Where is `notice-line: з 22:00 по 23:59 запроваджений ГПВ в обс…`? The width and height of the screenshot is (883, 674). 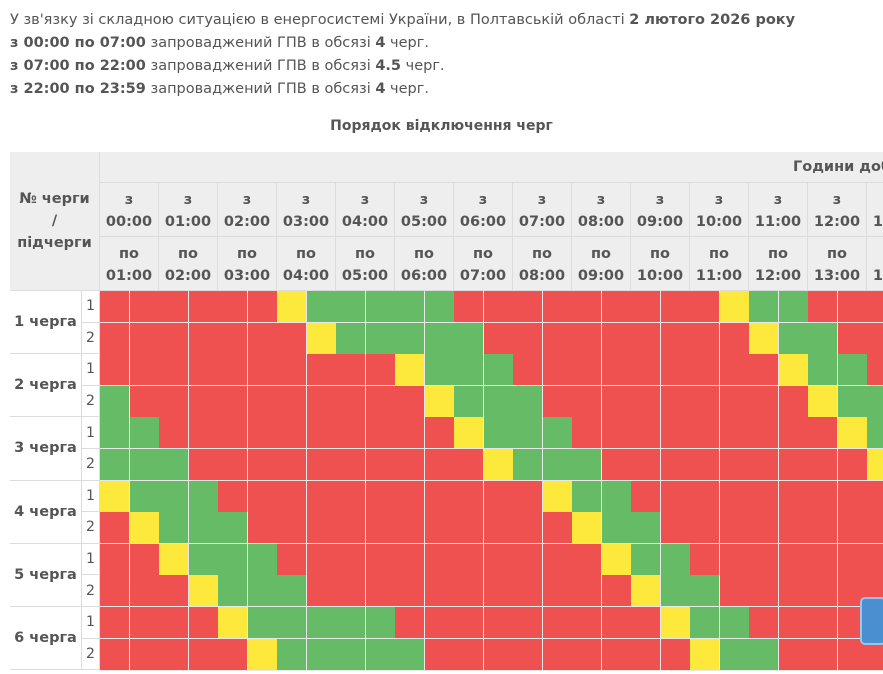
notice-line: з 22:00 по 23:59 запроваджений ГПВ в обс… is located at coordinates (219, 89).